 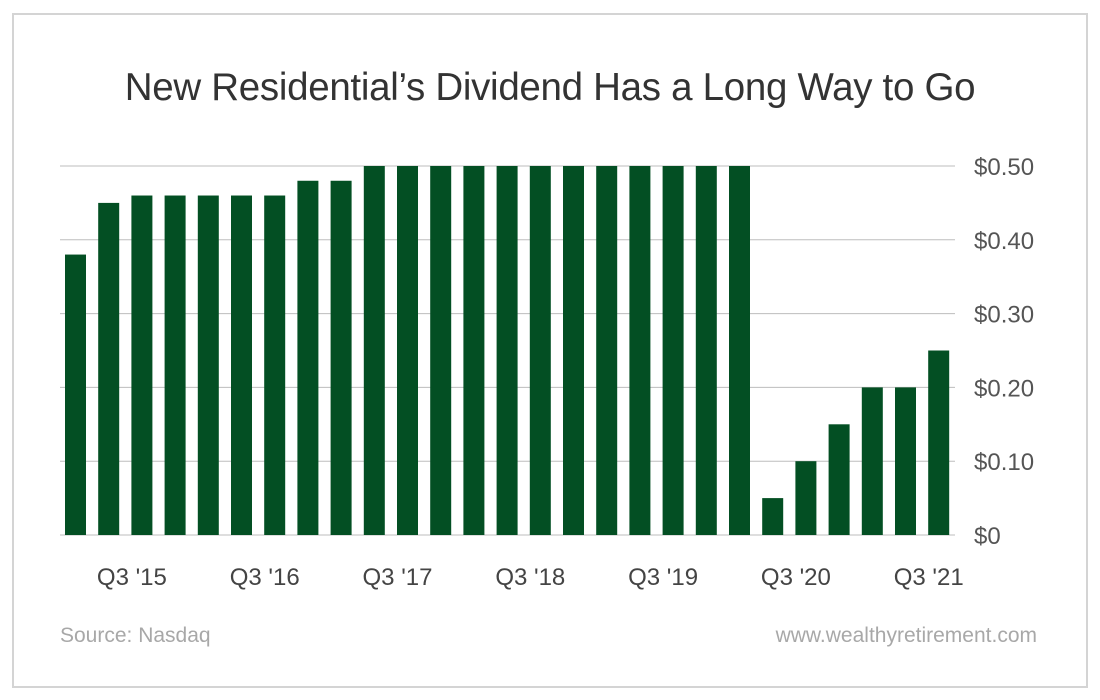 What do you see at coordinates (987, 536) in the screenshot?
I see `y-tick-label: $0` at bounding box center [987, 536].